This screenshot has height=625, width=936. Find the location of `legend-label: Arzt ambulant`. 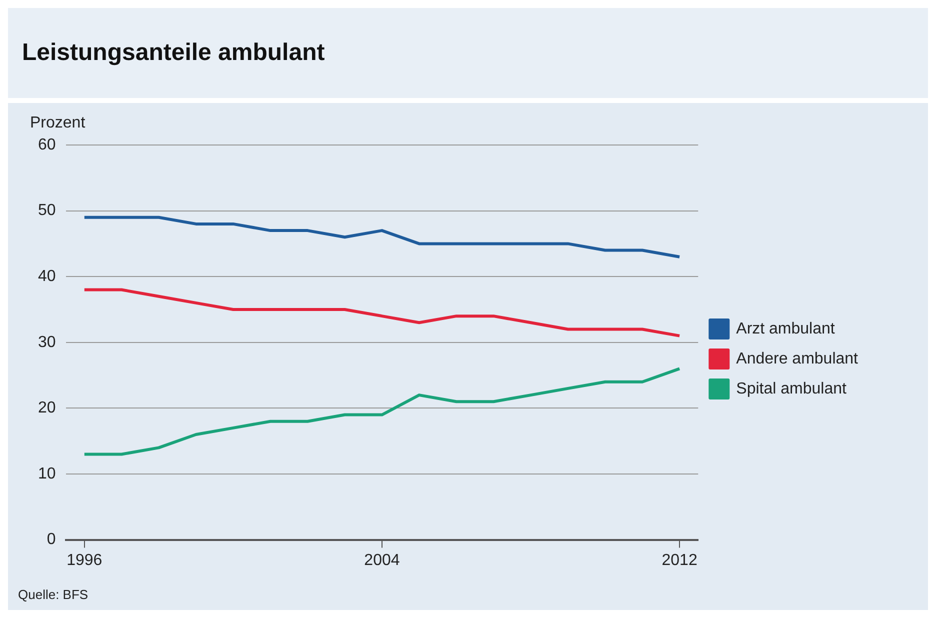

legend-label: Arzt ambulant is located at coordinates (786, 329).